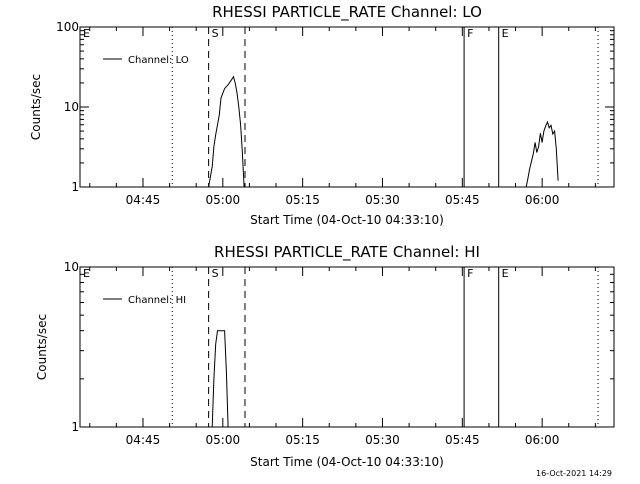 Image resolution: width=640 pixels, height=484 pixels. Describe the element at coordinates (157, 300) in the screenshot. I see `legend-label-hi: Channel: HI` at that location.